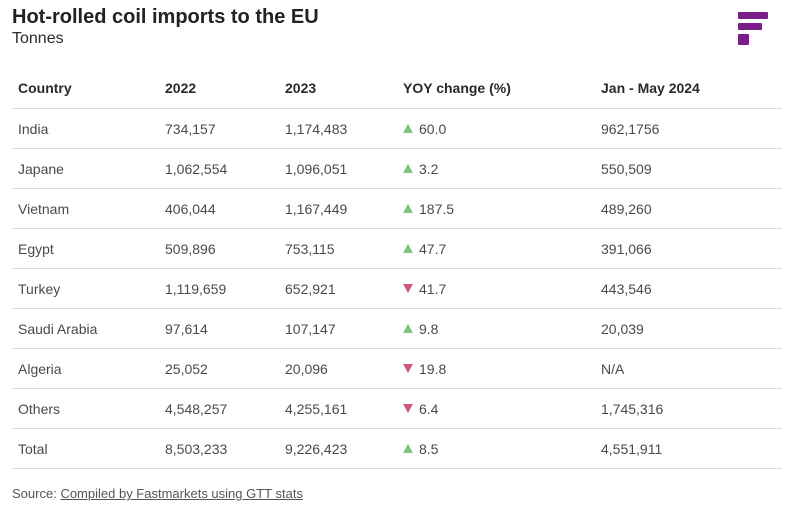 This screenshot has height=518, width=800. I want to click on cell-2023-value: 1,096,051, so click(316, 168).